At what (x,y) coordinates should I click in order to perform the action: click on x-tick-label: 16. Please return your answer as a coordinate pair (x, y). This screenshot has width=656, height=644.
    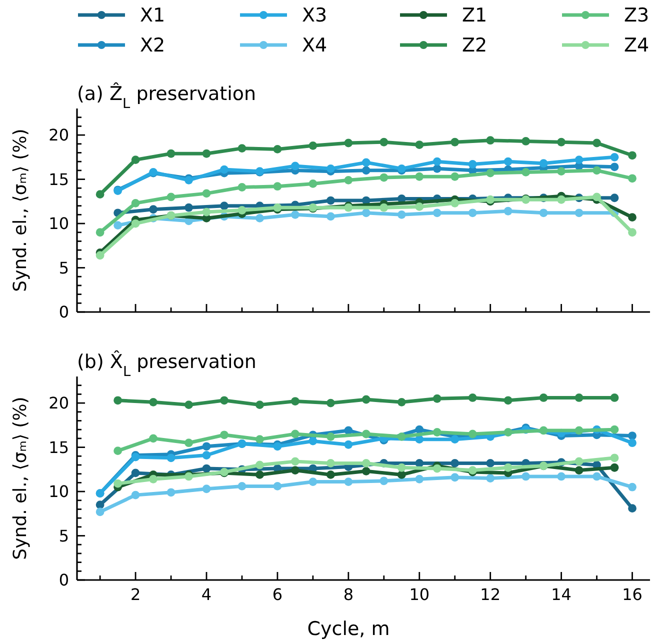
    Looking at the image, I should click on (632, 594).